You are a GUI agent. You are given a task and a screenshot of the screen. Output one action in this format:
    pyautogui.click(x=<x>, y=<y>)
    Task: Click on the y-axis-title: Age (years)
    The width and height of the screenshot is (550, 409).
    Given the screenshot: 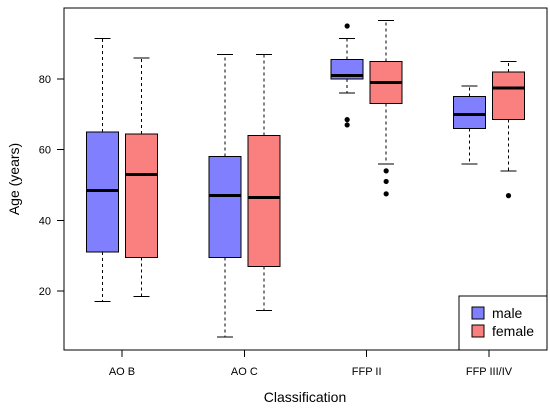 What is the action you would take?
    pyautogui.click(x=14, y=179)
    